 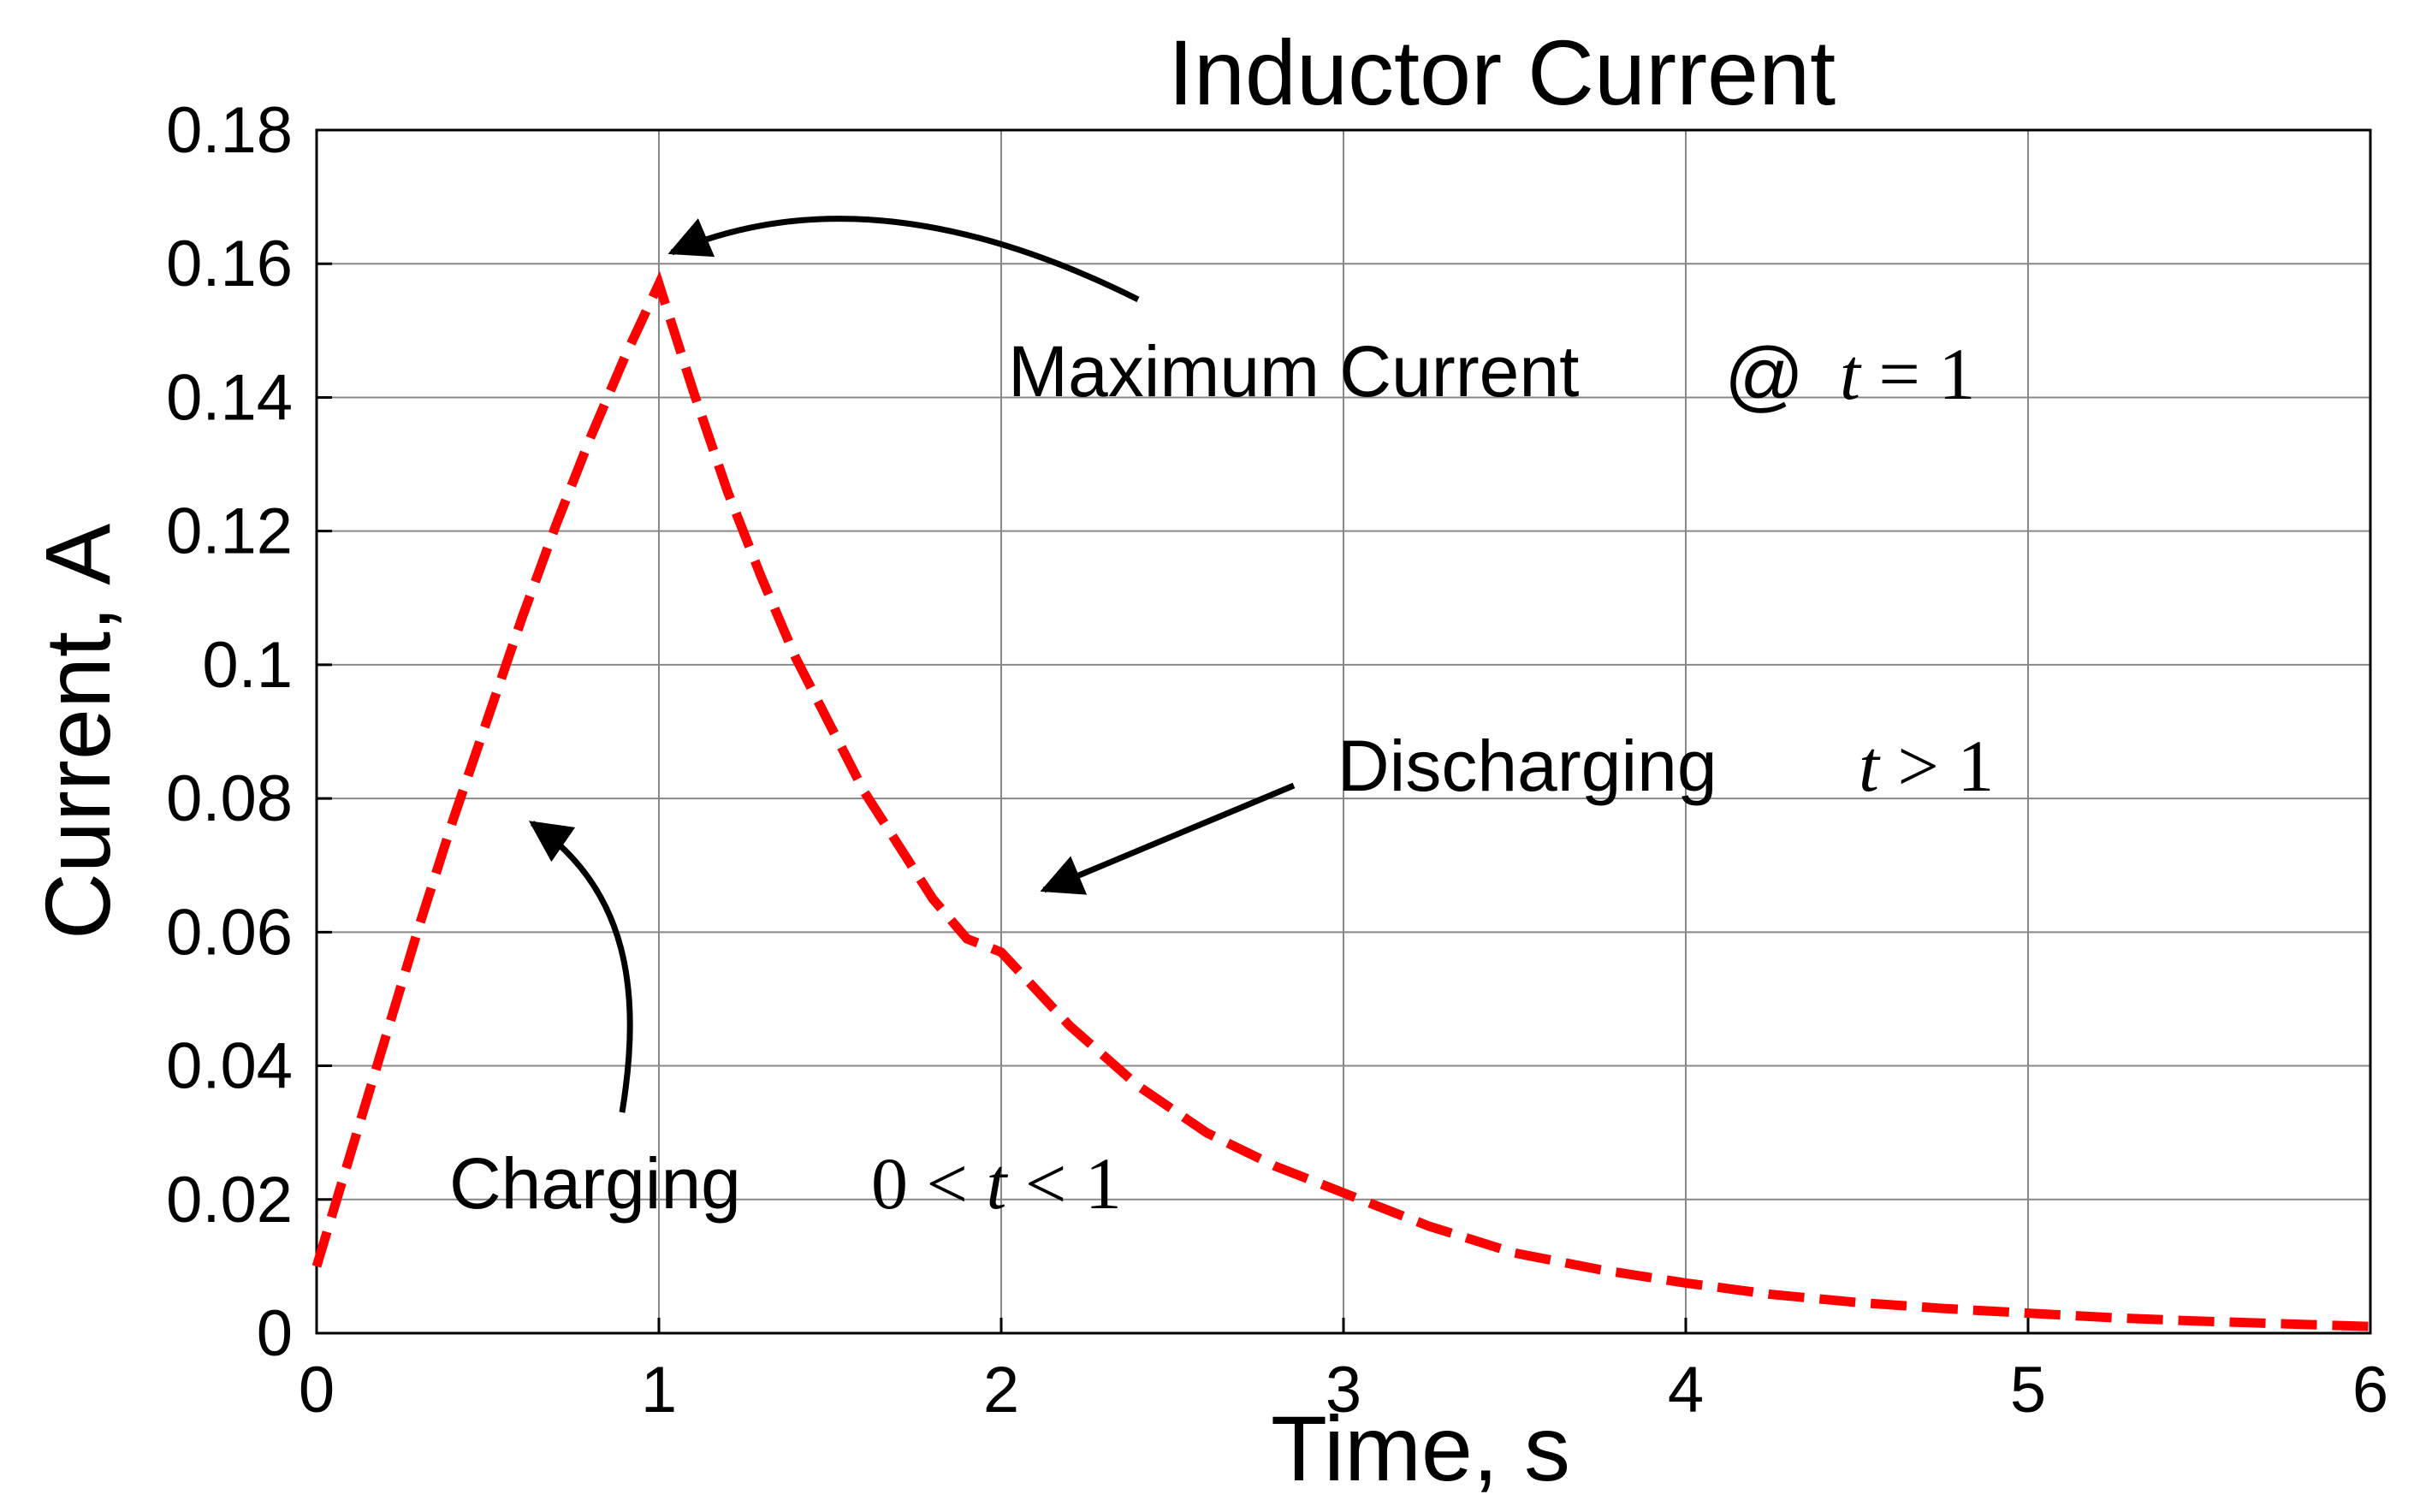 I want to click on x-tick-label: 0, so click(x=317, y=1390).